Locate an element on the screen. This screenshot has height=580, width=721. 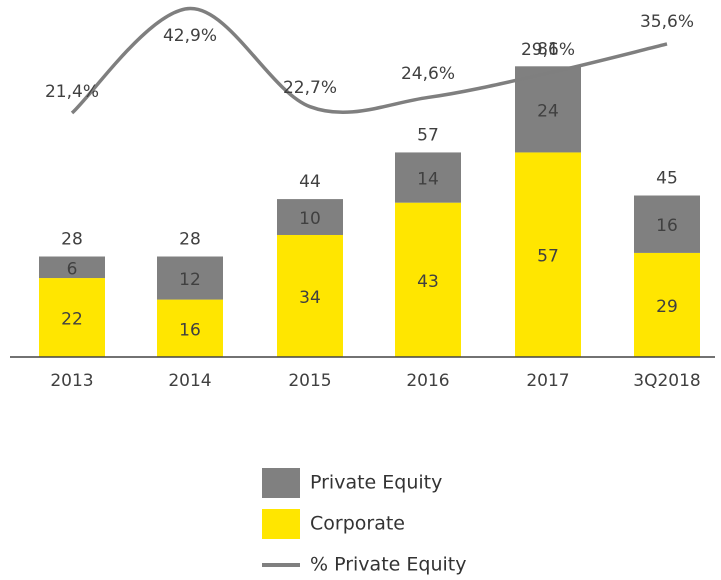
total-label: 45 is located at coordinates (667, 179).